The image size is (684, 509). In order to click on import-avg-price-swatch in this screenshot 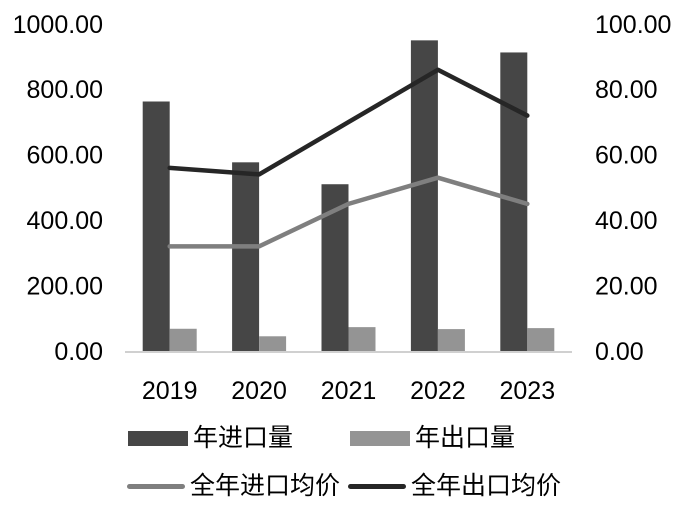, I will do `click(156, 486)`.